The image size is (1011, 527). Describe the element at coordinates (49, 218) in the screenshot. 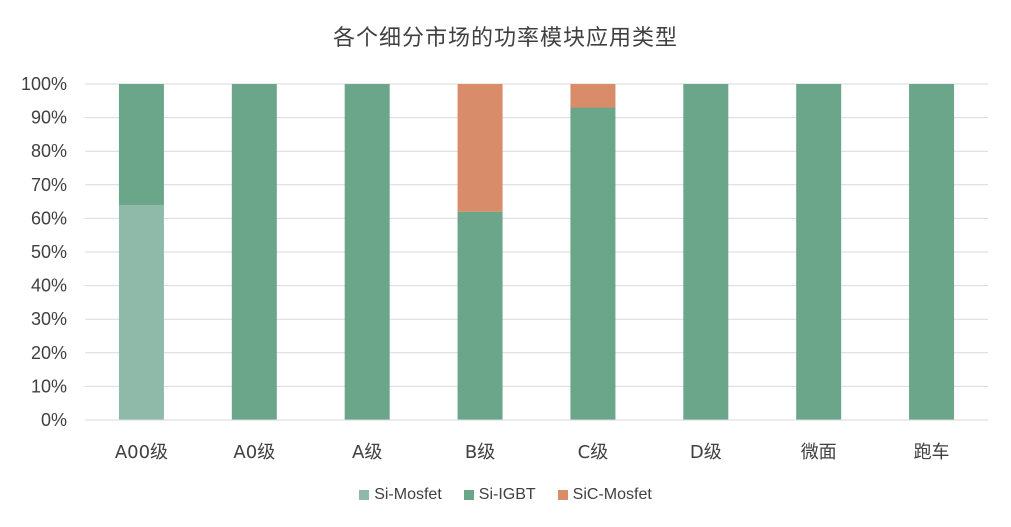

I see `y-tick-label: 60%` at that location.